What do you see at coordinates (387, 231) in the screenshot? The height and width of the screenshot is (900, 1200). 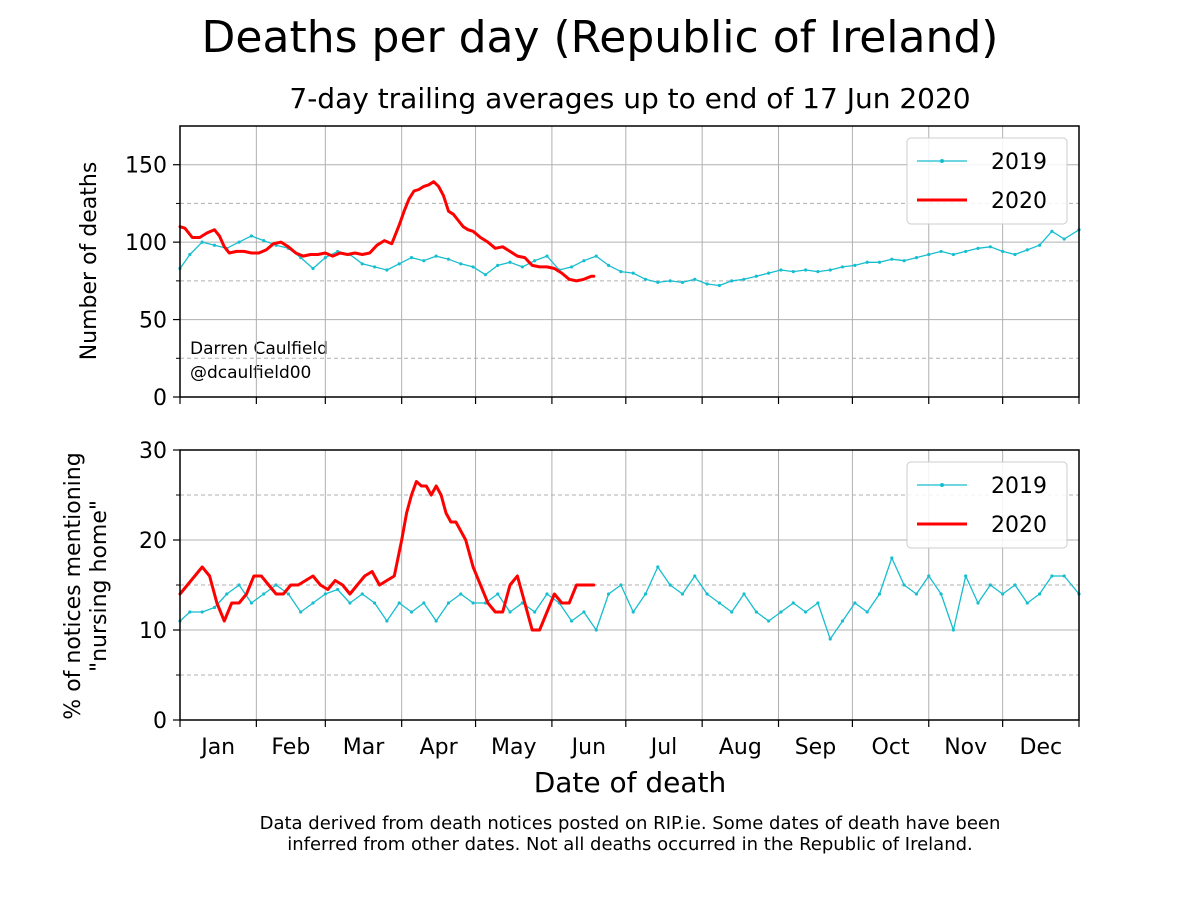 I see `top-series-2020` at bounding box center [387, 231].